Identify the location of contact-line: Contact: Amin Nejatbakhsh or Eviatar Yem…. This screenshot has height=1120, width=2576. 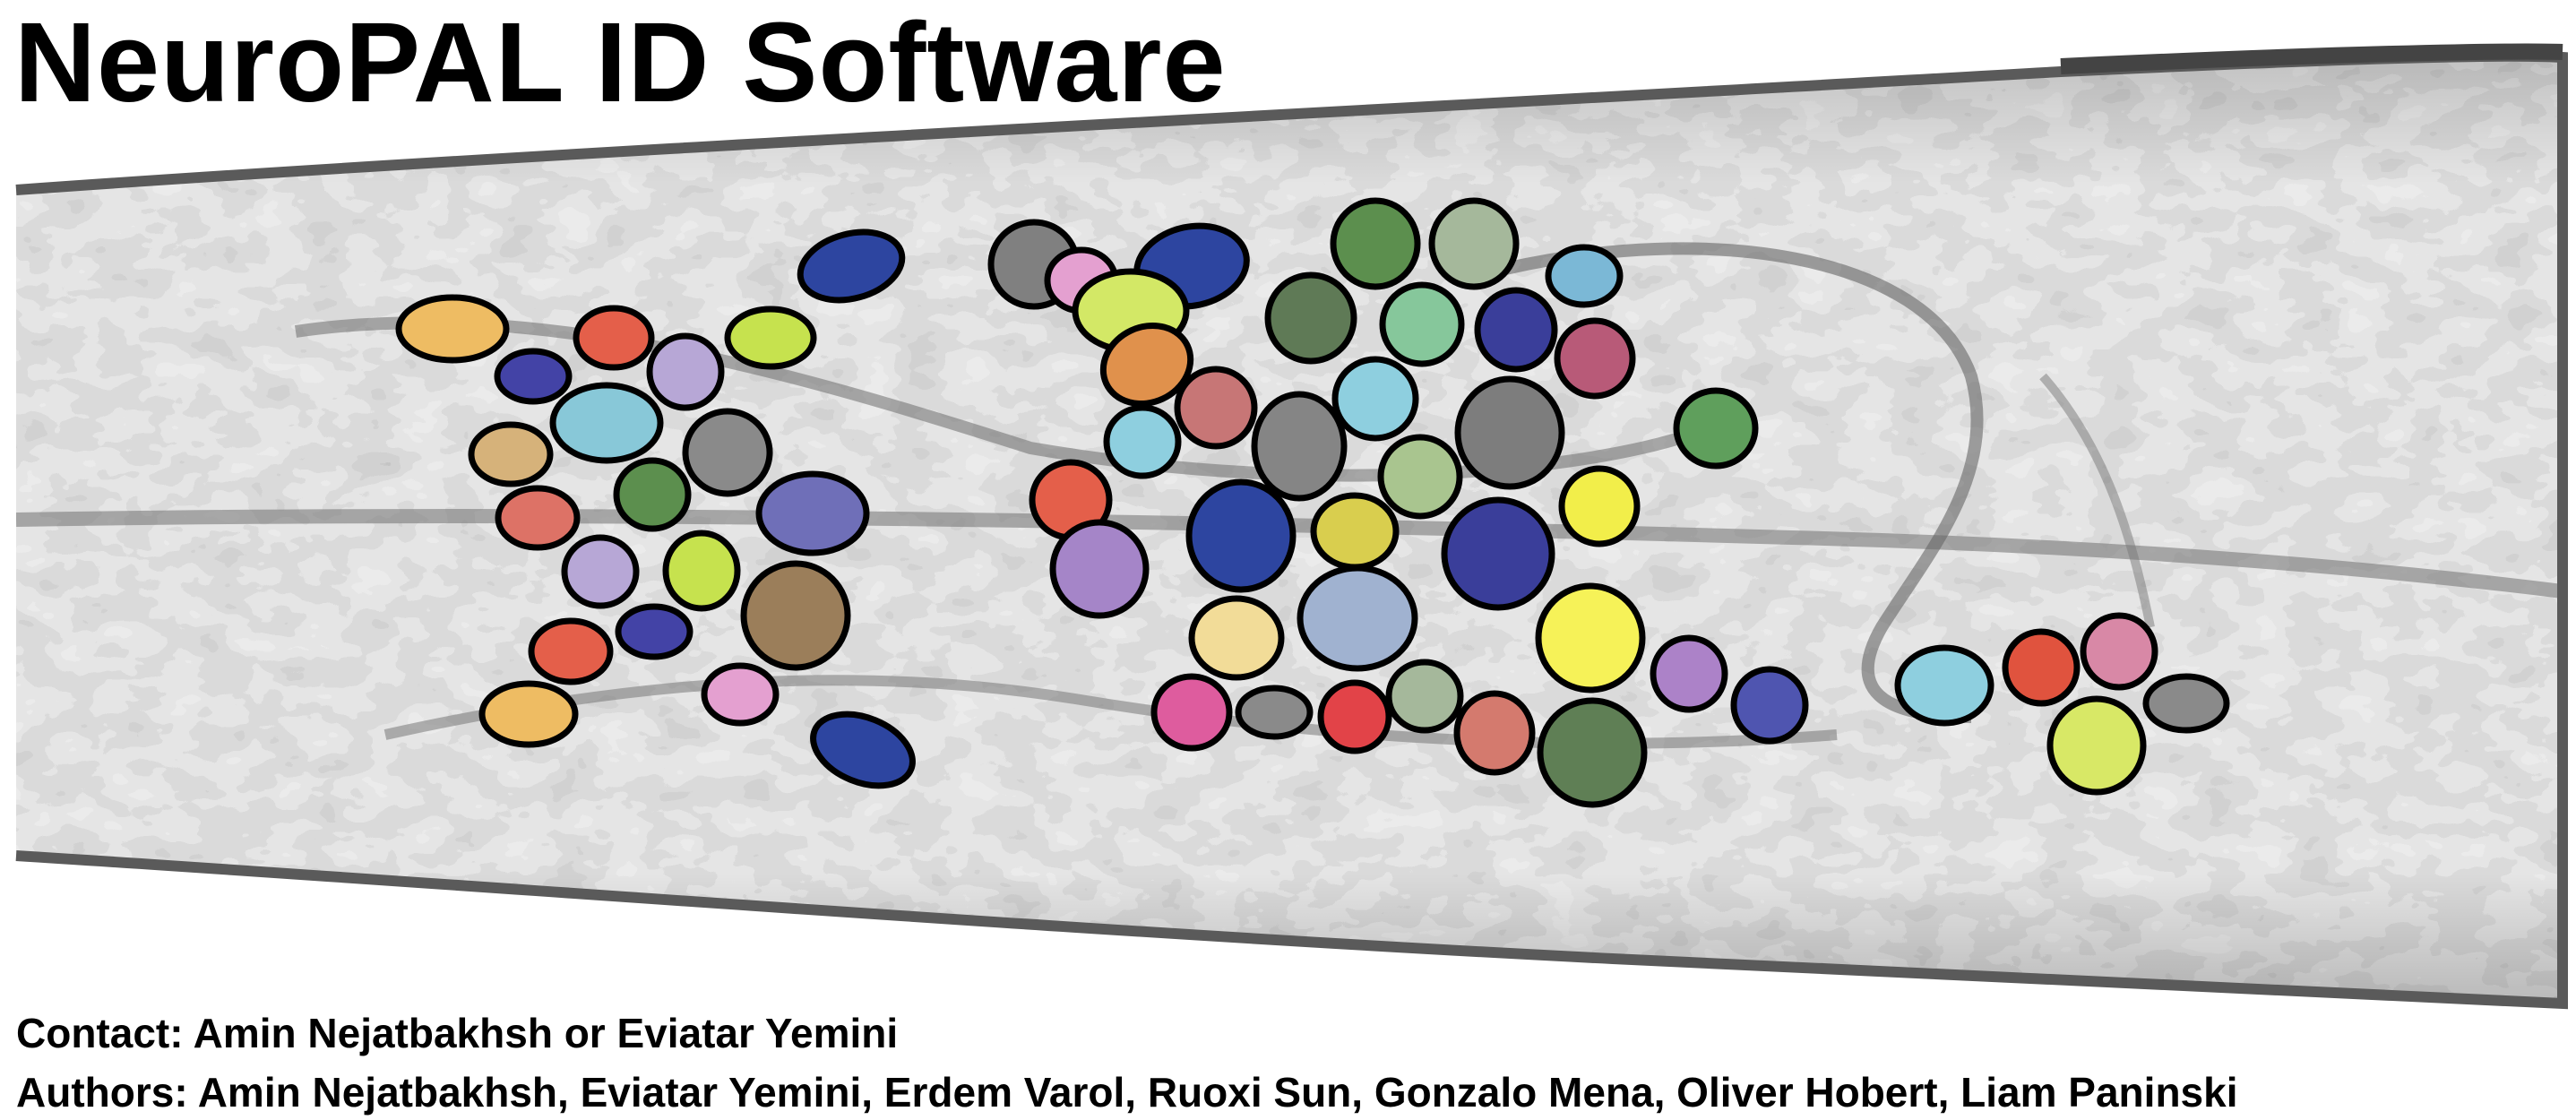
(458, 1033).